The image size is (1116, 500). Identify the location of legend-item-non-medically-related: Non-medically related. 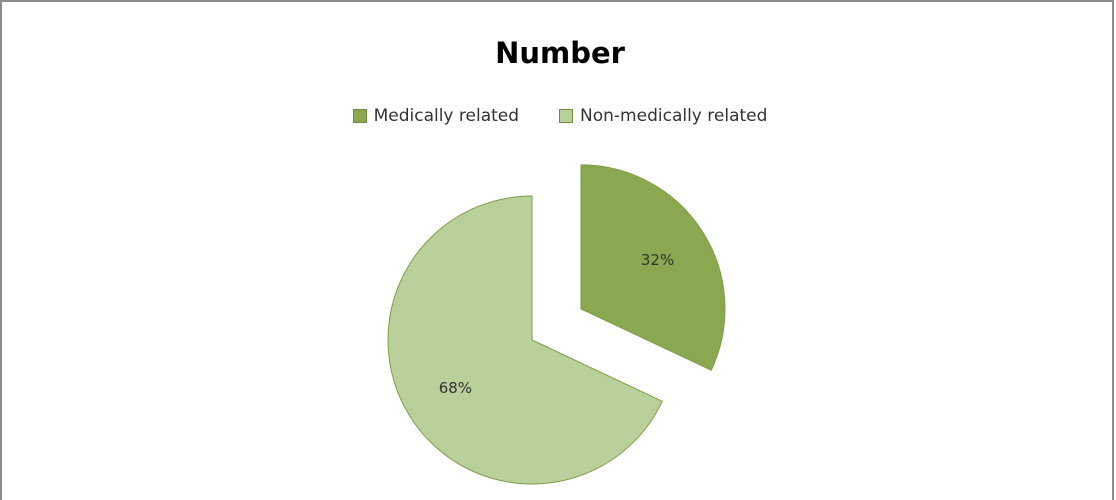
(663, 116).